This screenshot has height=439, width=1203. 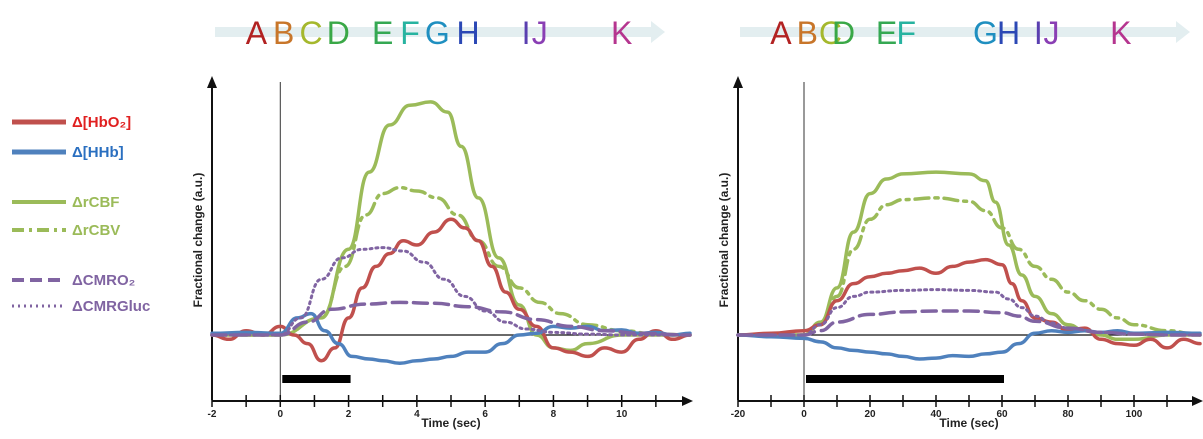 I want to click on x-tick-label: 10, so click(x=622, y=414).